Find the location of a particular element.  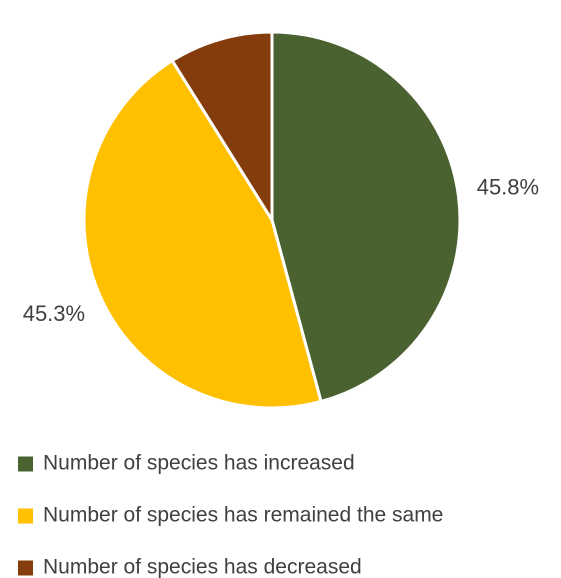

data-label-number-of-species-has-remained-the-same: 45.3% is located at coordinates (54, 313).